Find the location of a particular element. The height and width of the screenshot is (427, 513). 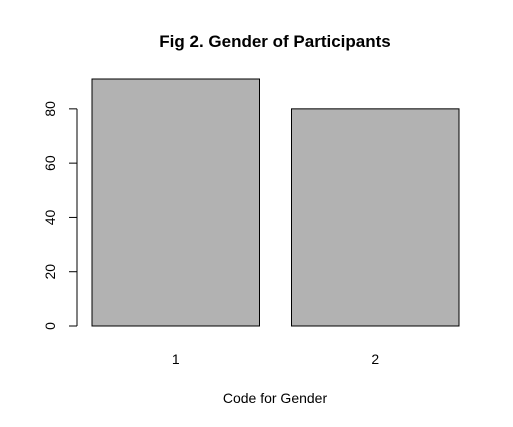

y-axis: 0 20 40 60 80 is located at coordinates (60, 215).